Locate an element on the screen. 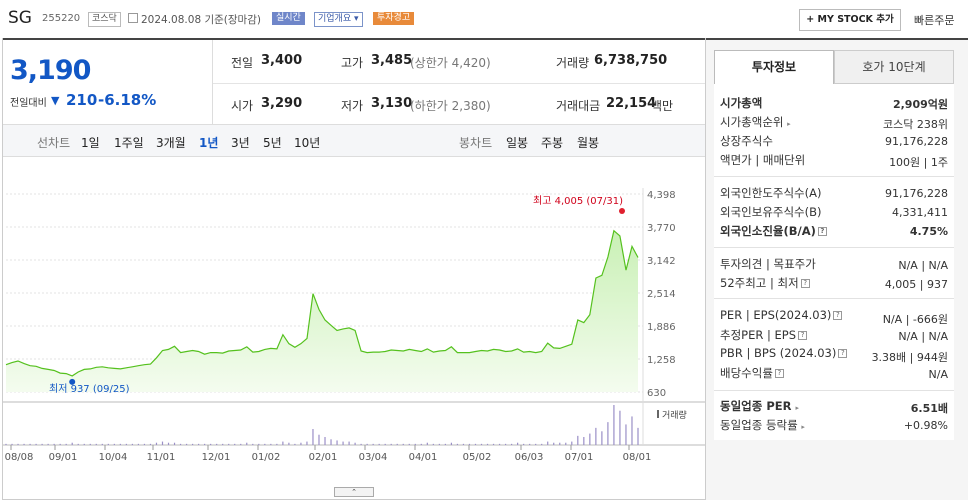 The image size is (968, 500). tab-monthly: 월봉 is located at coordinates (588, 143).